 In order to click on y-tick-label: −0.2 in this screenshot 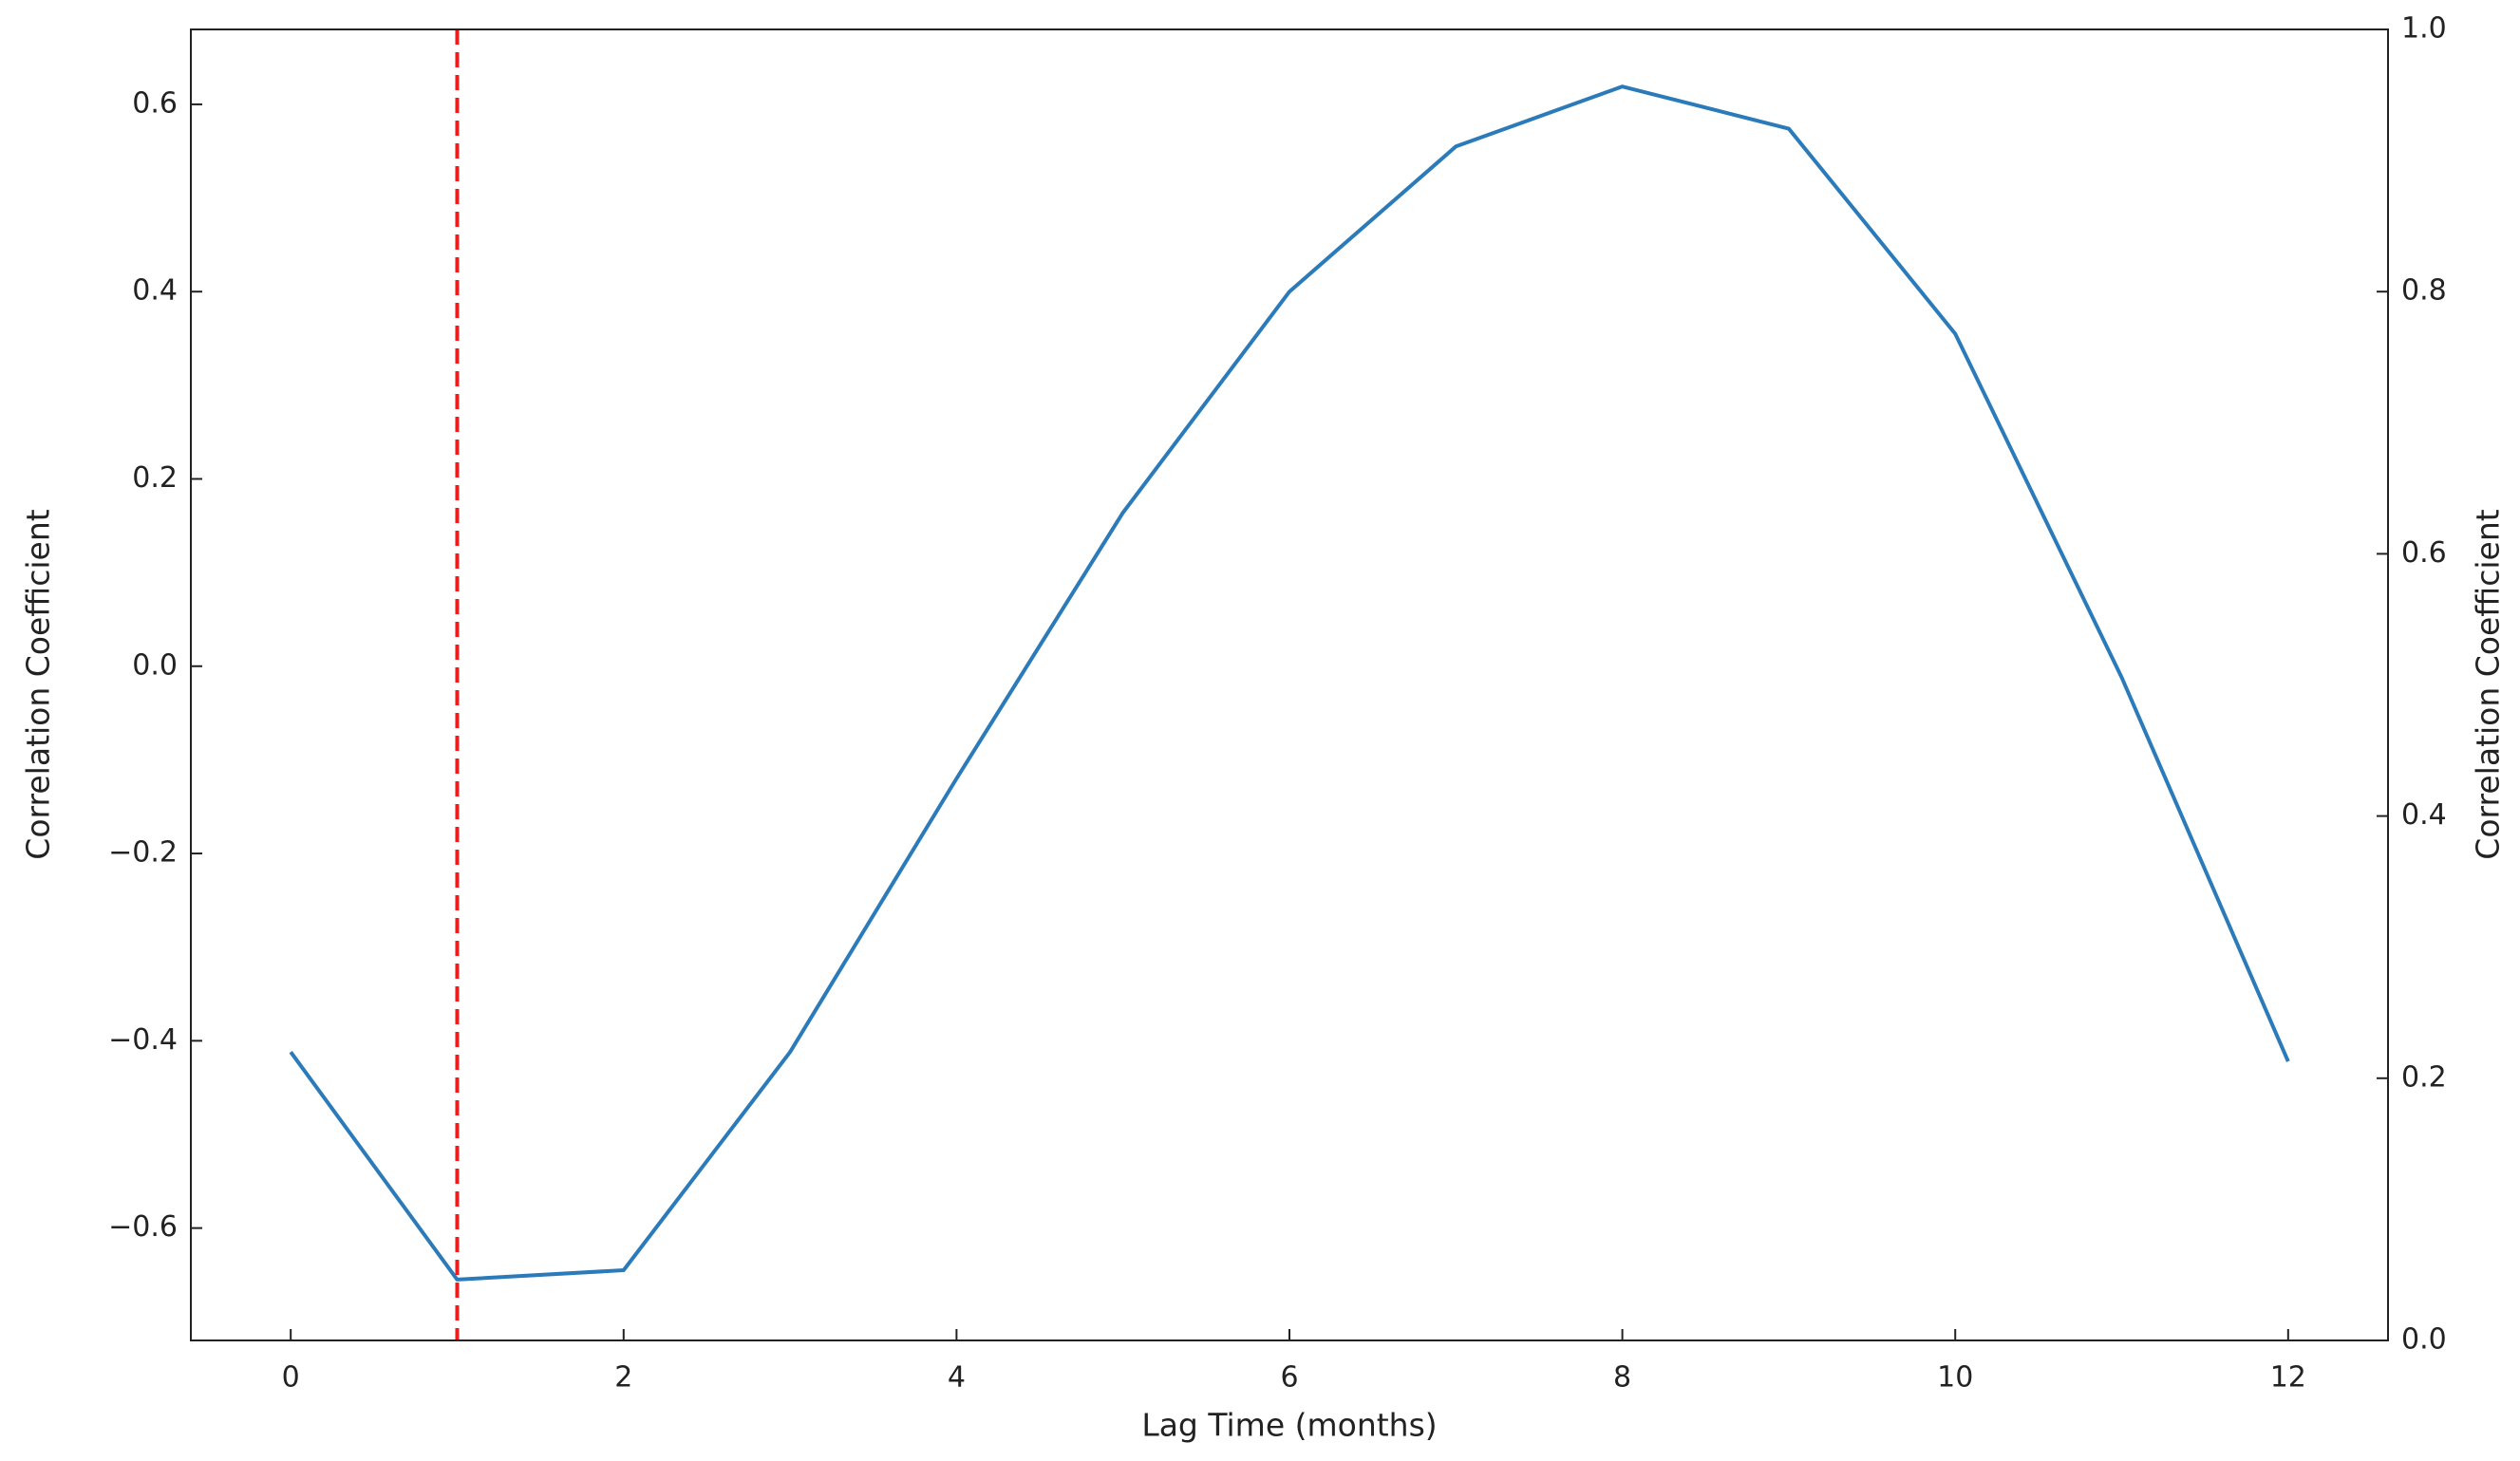, I will do `click(143, 853)`.